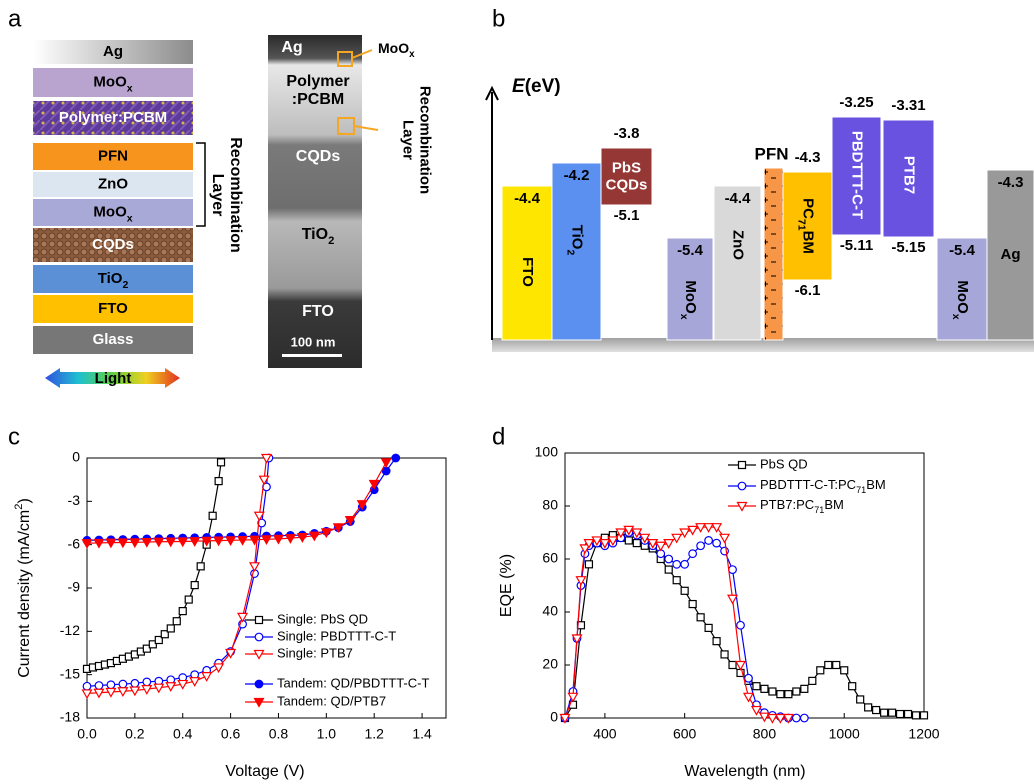  I want to click on y-axis-title: Current density (mA/cm2), so click(23, 588).